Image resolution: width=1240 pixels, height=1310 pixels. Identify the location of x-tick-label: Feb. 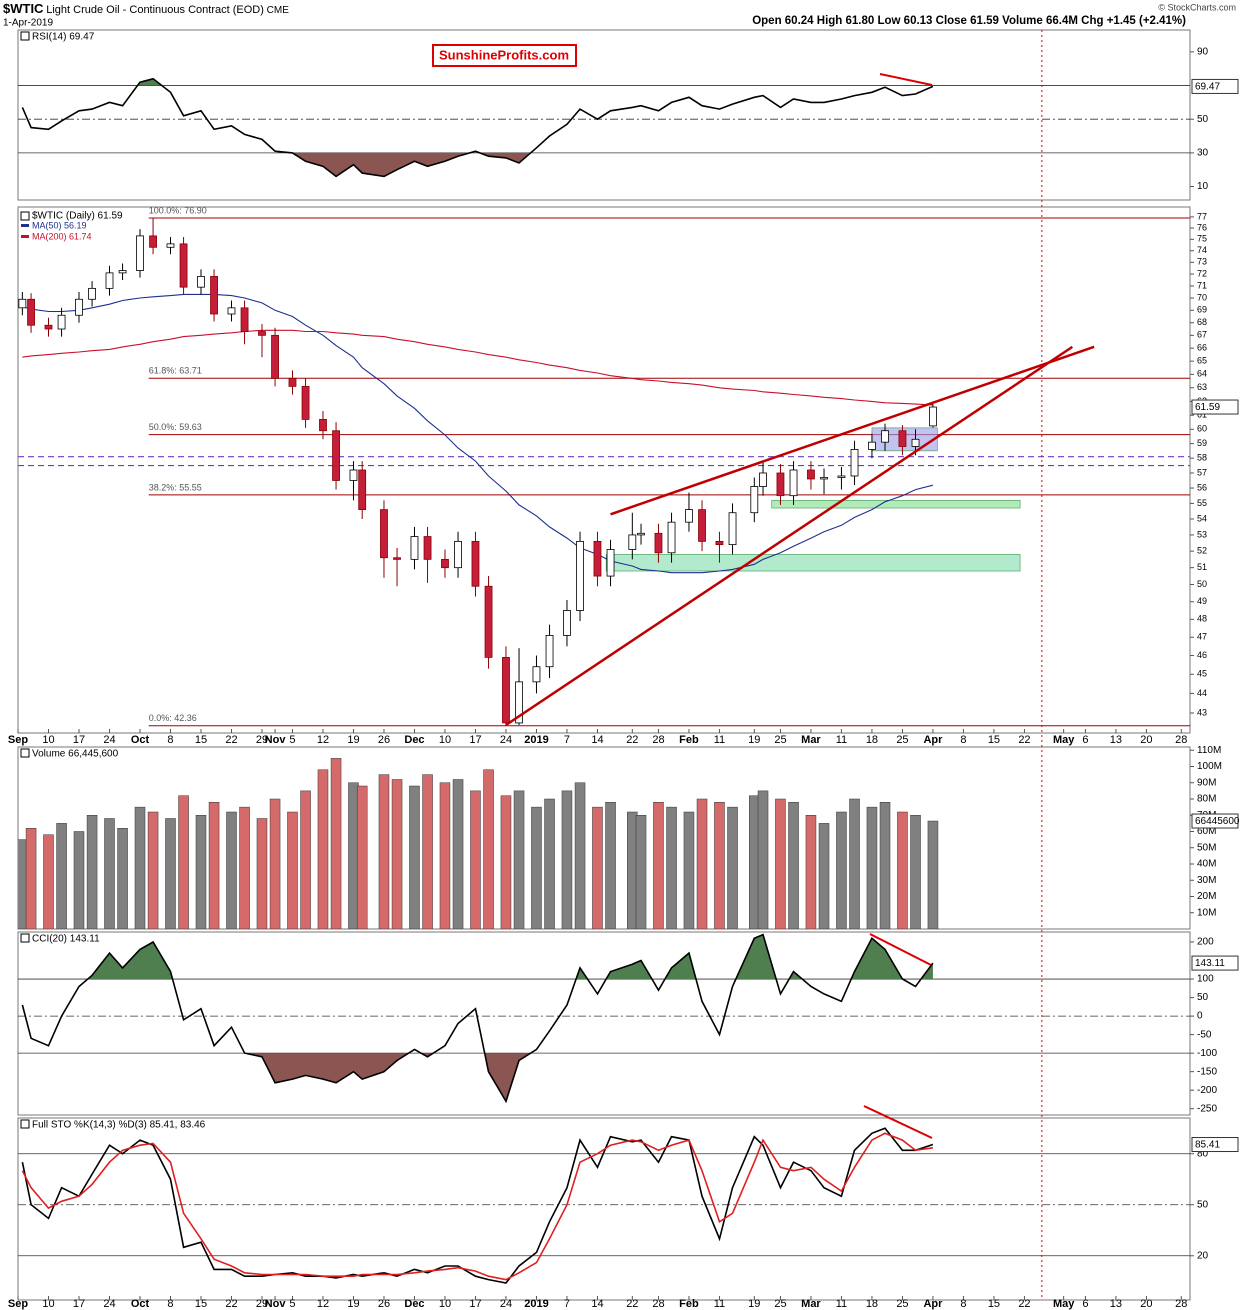
(689, 1304).